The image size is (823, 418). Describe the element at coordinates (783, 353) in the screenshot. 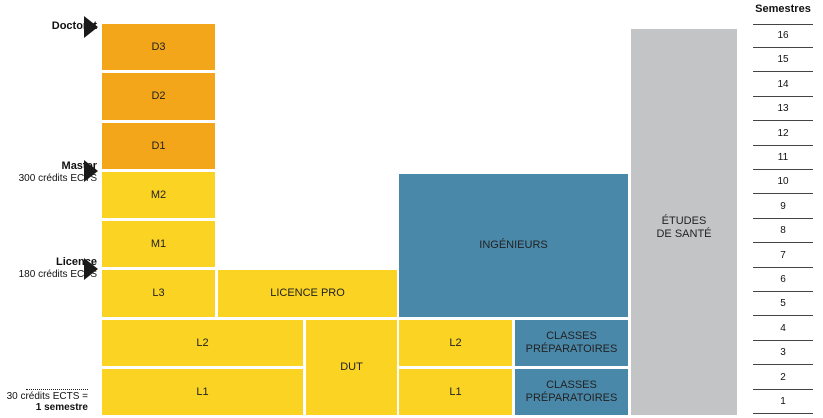

I see `semestre-3: 3` at that location.